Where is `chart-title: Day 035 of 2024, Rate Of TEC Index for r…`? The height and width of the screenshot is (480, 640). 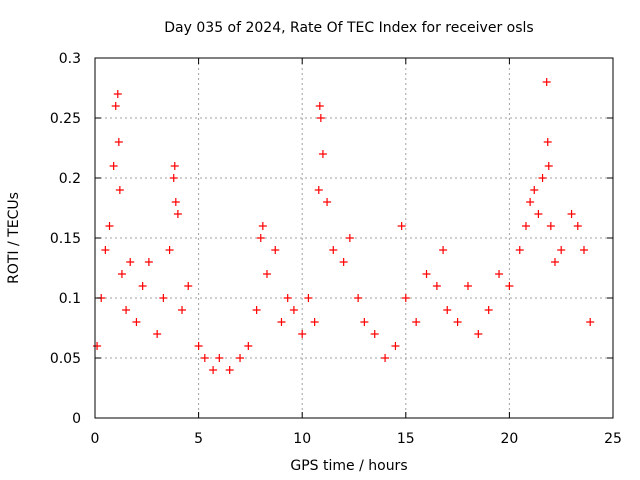 chart-title: Day 035 of 2024, Rate Of TEC Index for r… is located at coordinates (348, 28).